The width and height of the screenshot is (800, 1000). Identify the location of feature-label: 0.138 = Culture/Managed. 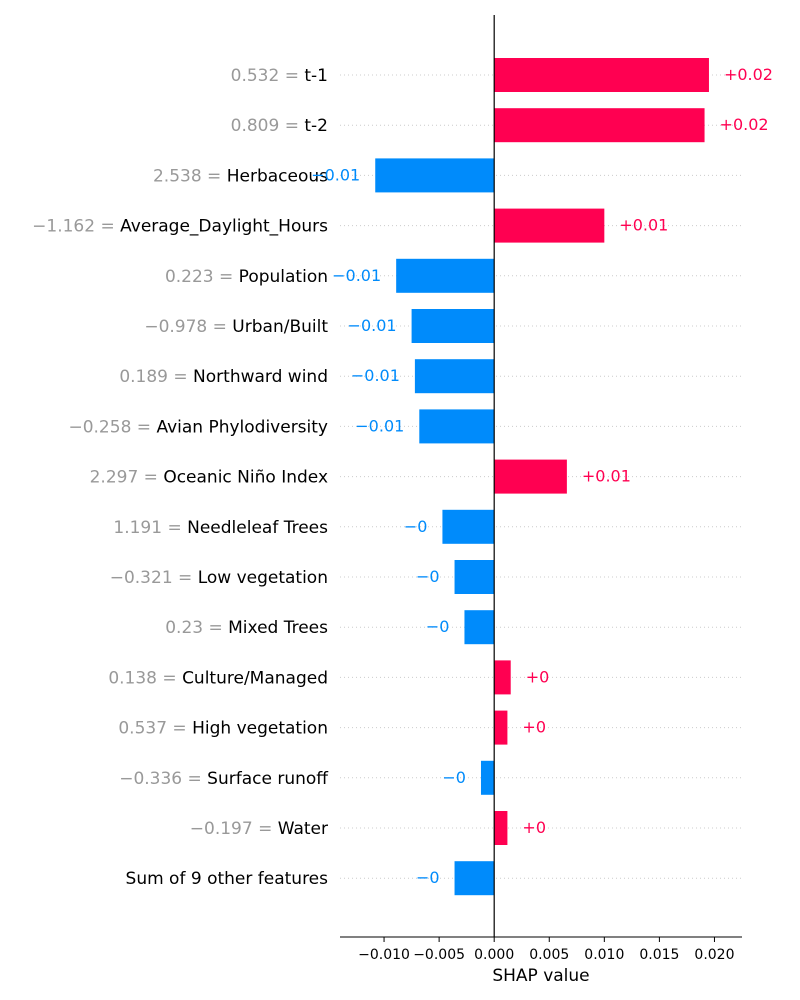
(218, 678).